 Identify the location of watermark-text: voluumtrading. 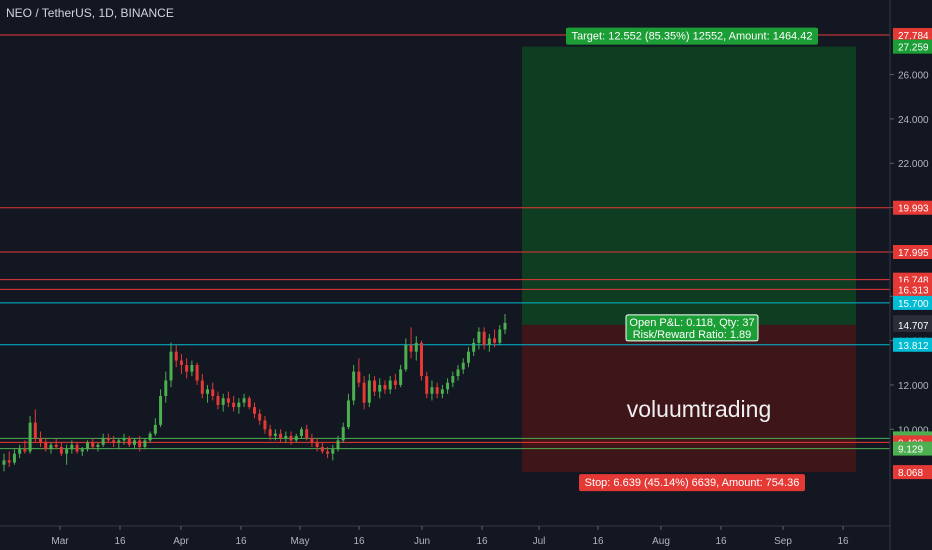
(699, 409).